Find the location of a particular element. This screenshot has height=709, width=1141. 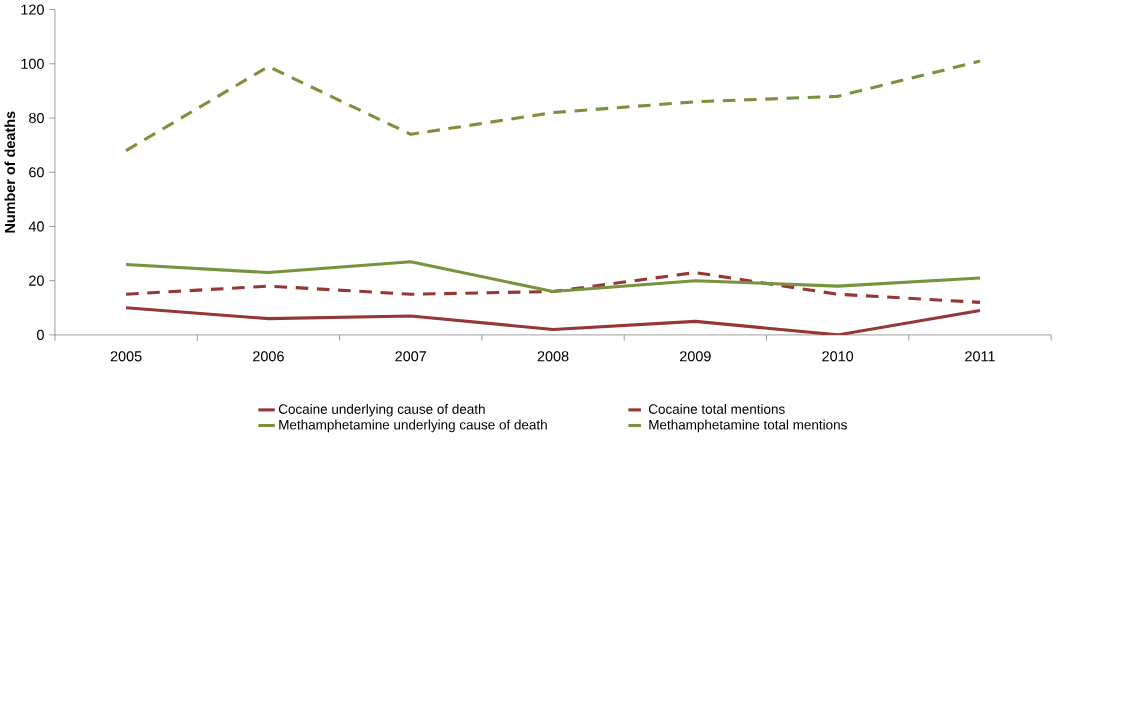

legend-label: Cocaine total mentions is located at coordinates (716, 409).